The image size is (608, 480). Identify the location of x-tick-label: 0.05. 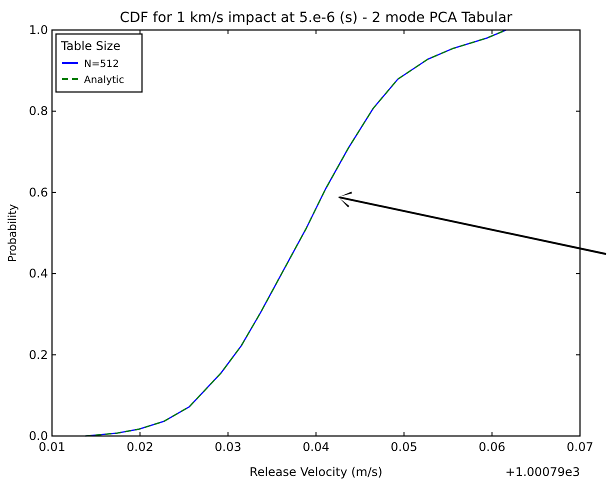
(404, 447).